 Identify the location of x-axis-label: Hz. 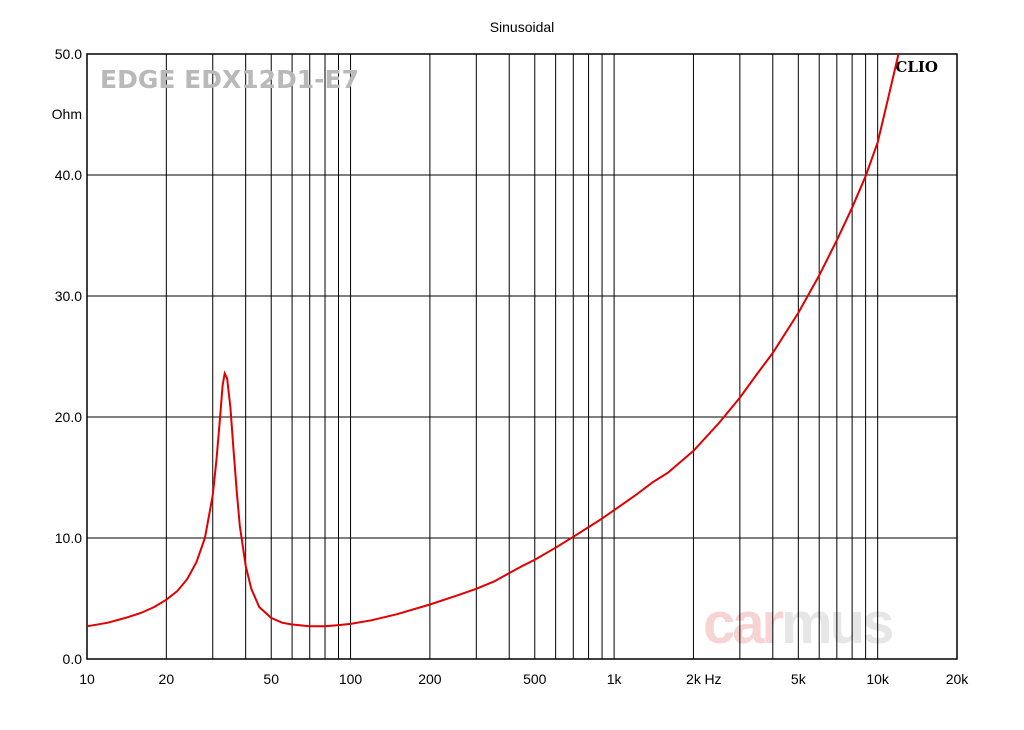
(712, 679).